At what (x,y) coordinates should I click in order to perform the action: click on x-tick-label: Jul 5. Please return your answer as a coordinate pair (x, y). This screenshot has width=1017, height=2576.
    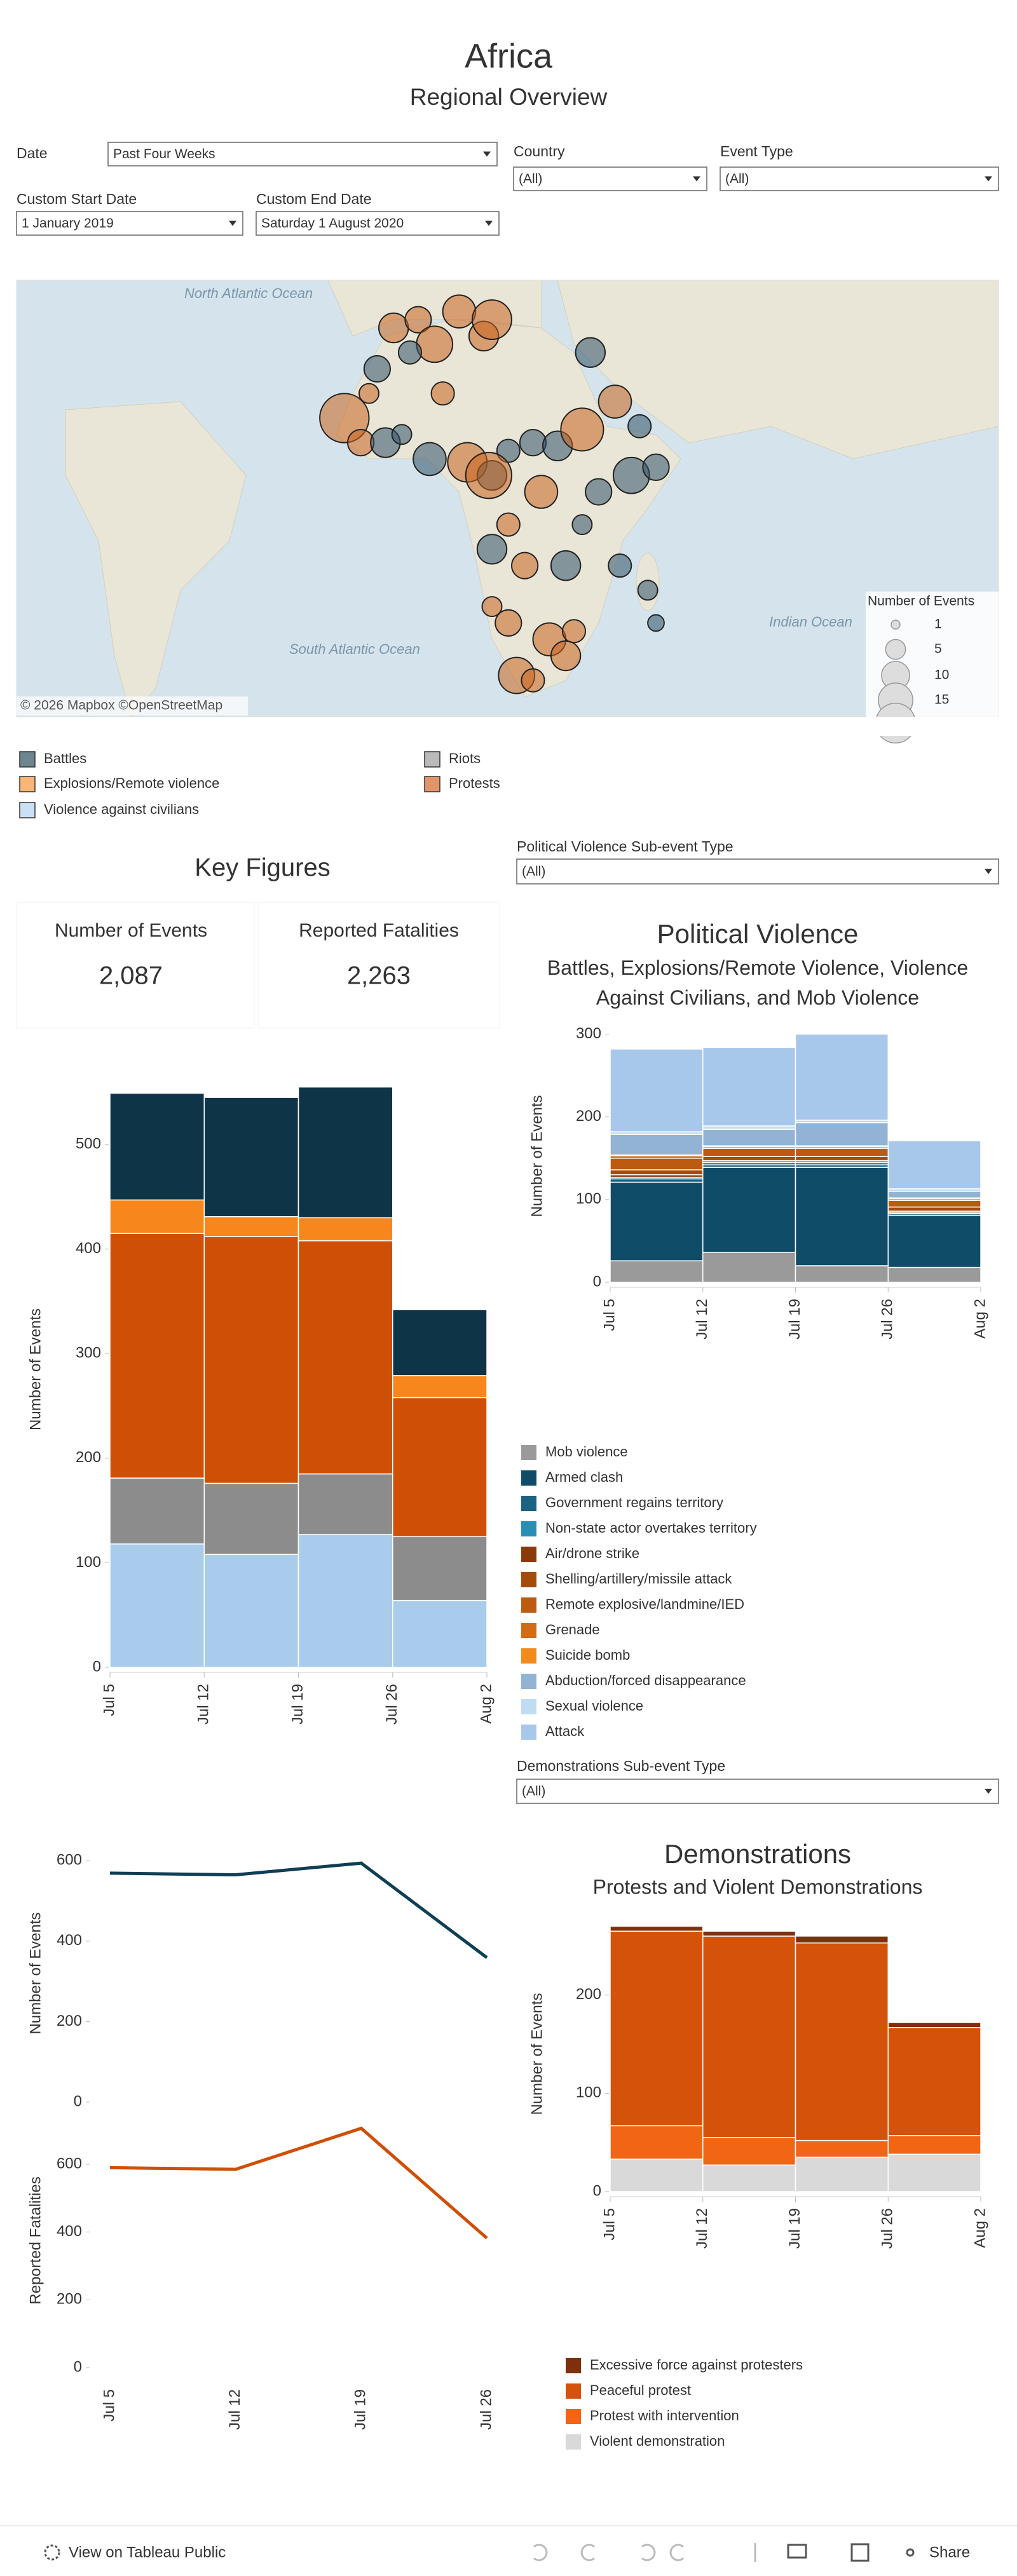
    Looking at the image, I should click on (109, 1700).